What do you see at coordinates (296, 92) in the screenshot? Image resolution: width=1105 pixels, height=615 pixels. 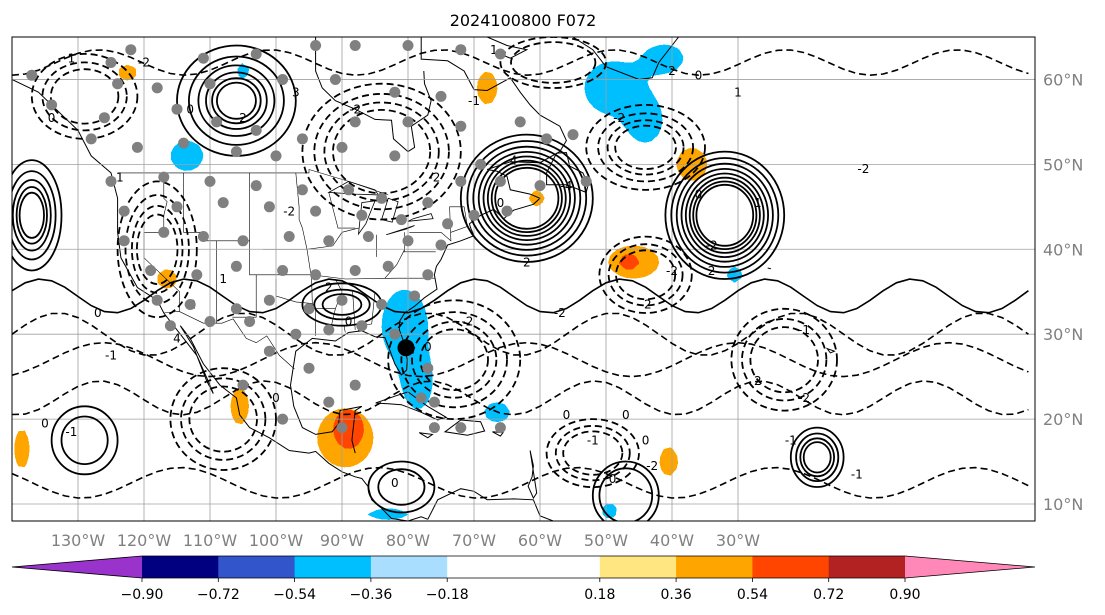 I see `contour-label: 3` at bounding box center [296, 92].